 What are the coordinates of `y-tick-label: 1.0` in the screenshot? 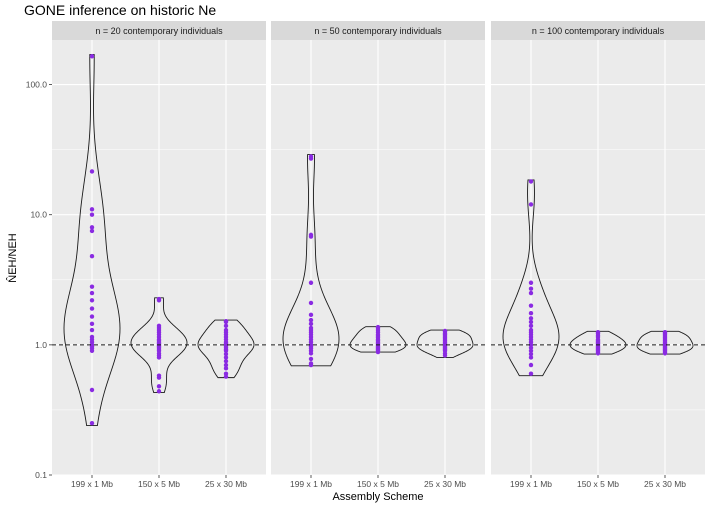 It's located at (41, 345).